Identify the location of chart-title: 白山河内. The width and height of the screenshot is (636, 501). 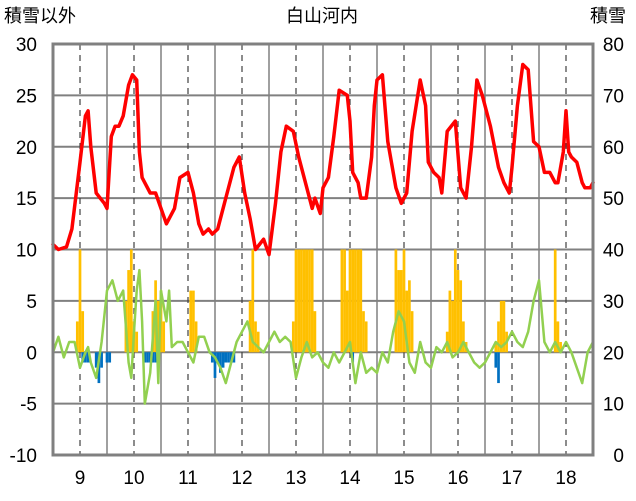
(322, 16).